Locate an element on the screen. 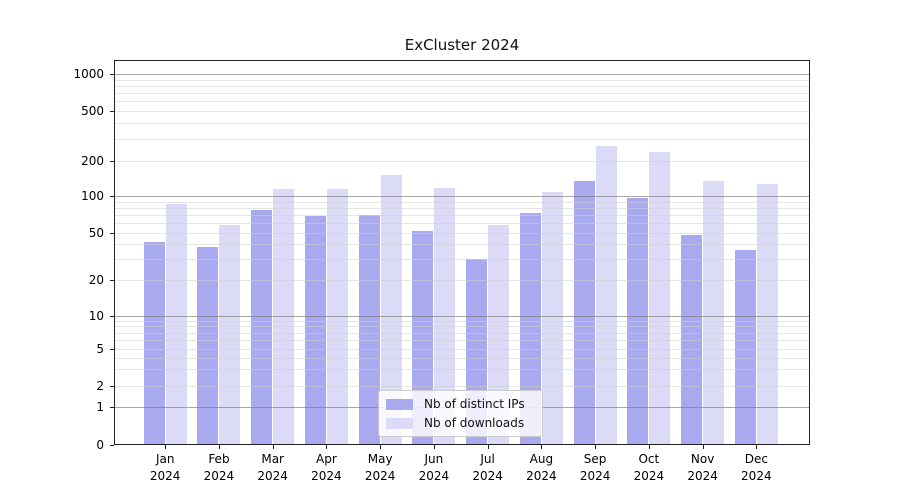 The width and height of the screenshot is (900, 500). bar-downloads-jan is located at coordinates (176, 324).